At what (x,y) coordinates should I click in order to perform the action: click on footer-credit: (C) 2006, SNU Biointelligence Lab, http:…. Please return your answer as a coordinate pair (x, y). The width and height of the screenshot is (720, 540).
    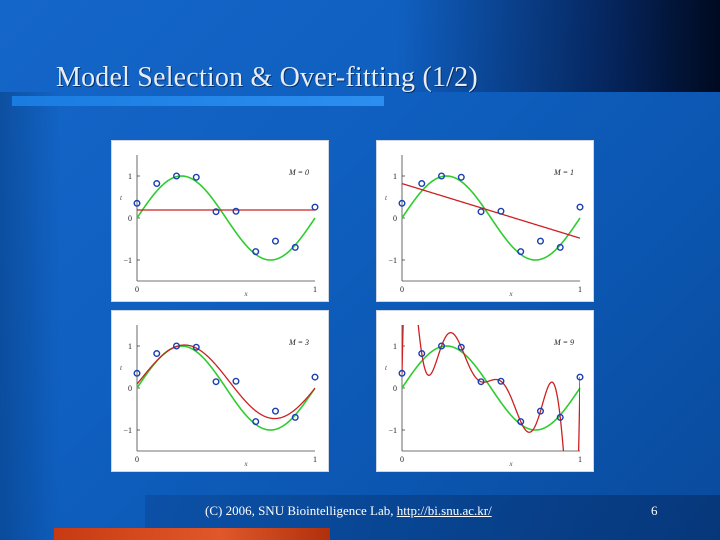
    Looking at the image, I should click on (348, 511).